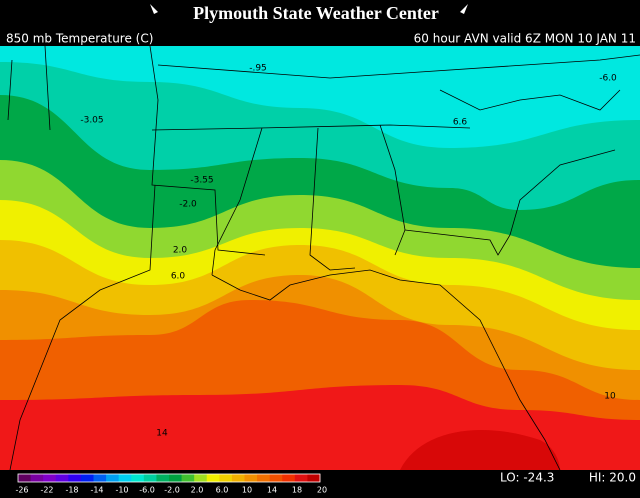  I want to click on contour-label: -3.05, so click(91, 121).